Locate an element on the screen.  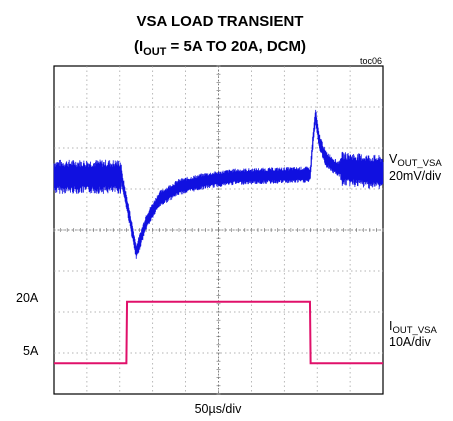
chart-title: VSA LOAD TRANSIENT is located at coordinates (220, 21).